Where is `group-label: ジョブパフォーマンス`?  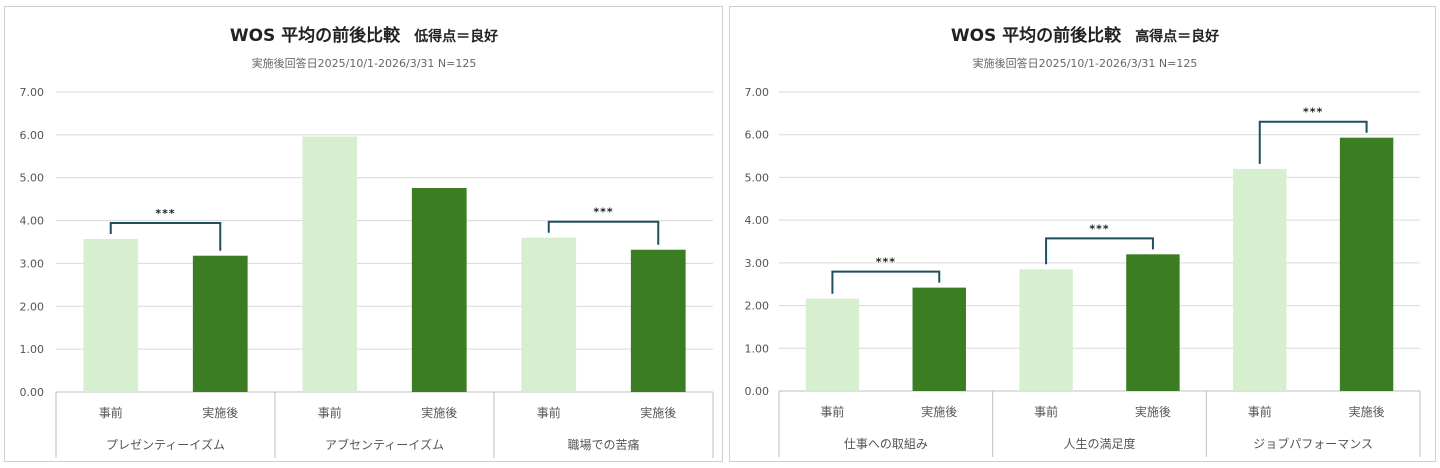 group-label: ジョブパフォーマンス is located at coordinates (1313, 443).